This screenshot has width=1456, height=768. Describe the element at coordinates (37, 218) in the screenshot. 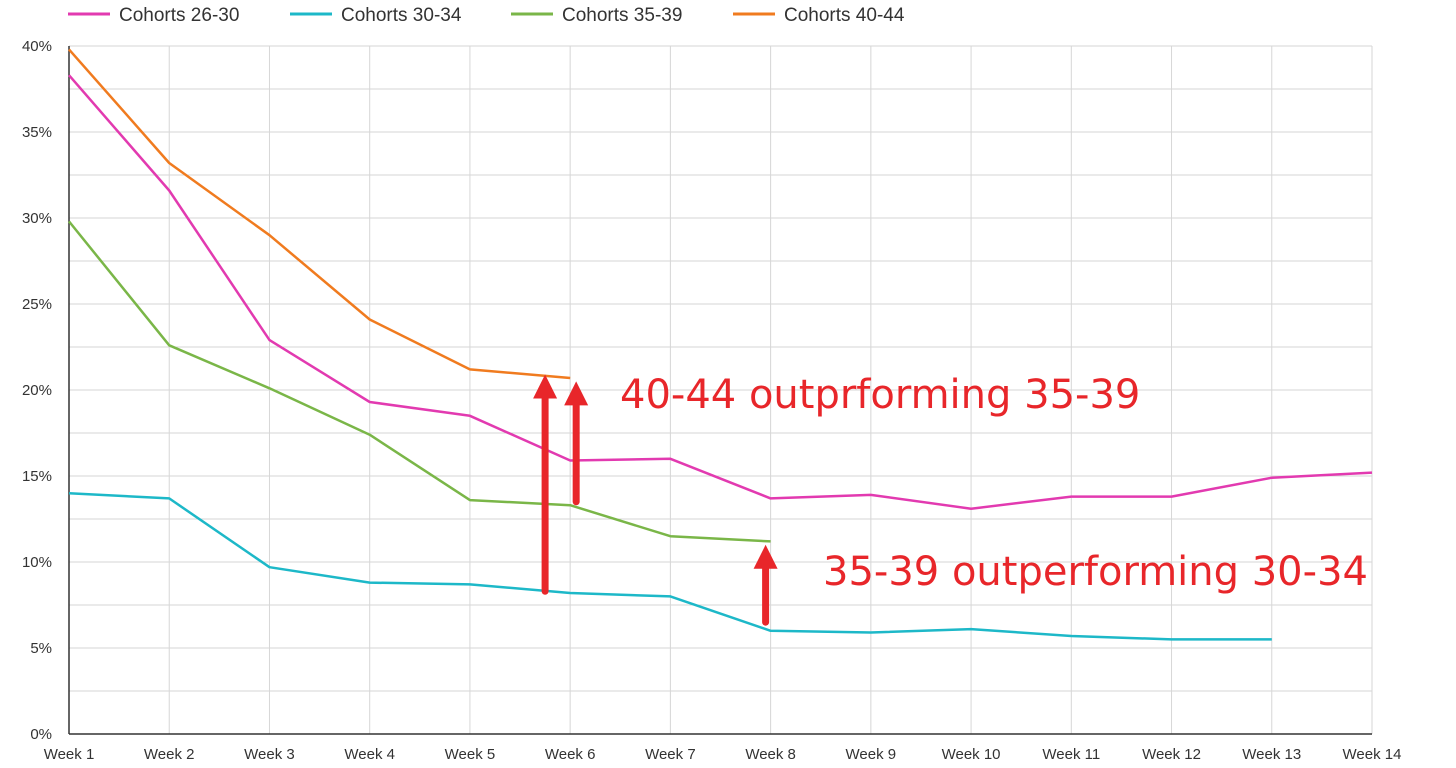

I see `y-tick-label: 30%` at that location.